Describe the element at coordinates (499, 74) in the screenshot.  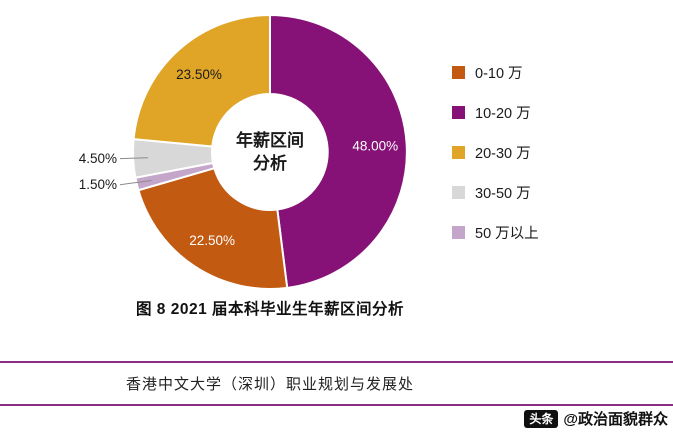
I see `legend-label: 0-10 万` at that location.